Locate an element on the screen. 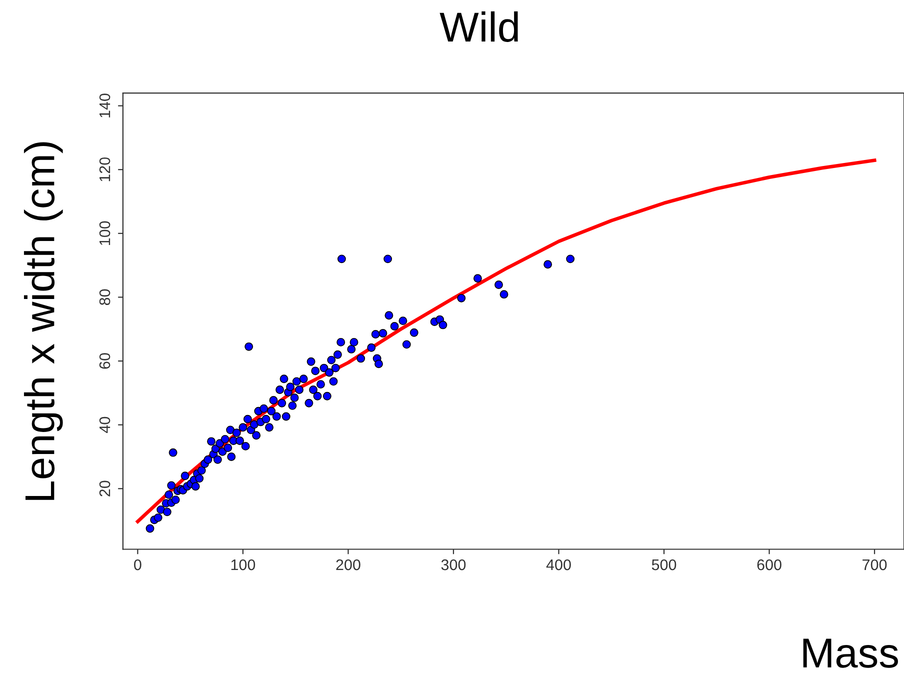 This screenshot has height=684, width=904. x-tick-label: 300 is located at coordinates (453, 564).